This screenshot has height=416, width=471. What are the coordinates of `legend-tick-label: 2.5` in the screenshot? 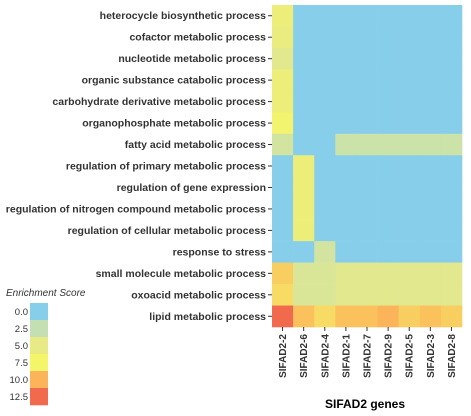 It's located at (21, 329).